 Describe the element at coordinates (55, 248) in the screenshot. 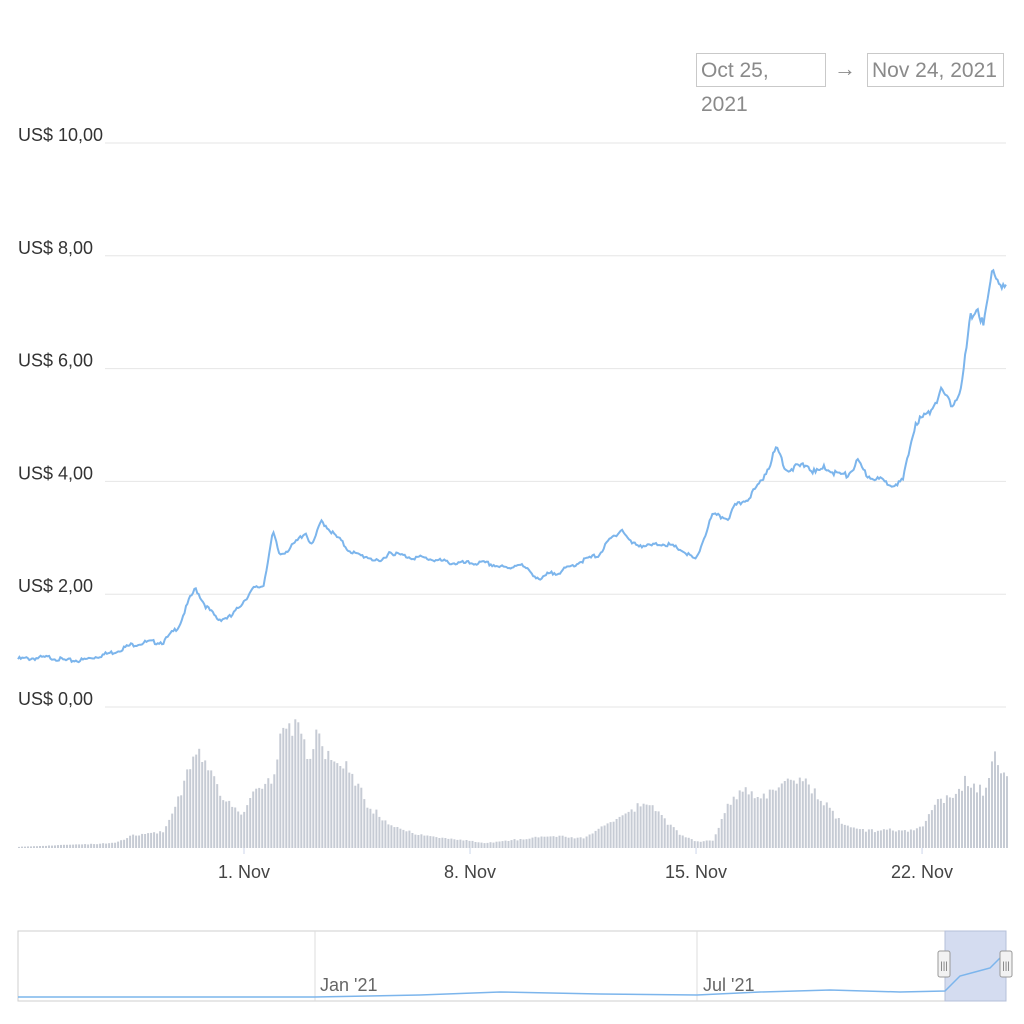

I see `y-tick-label: US$ 8,00` at that location.